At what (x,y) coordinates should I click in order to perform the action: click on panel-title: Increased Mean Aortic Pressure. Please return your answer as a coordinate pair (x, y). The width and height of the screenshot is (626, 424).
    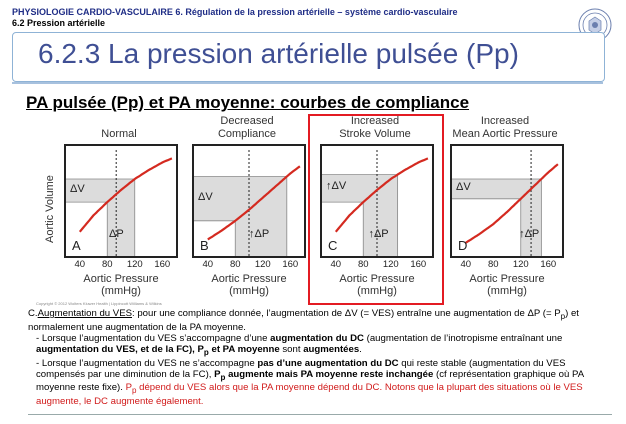
    Looking at the image, I should click on (505, 128).